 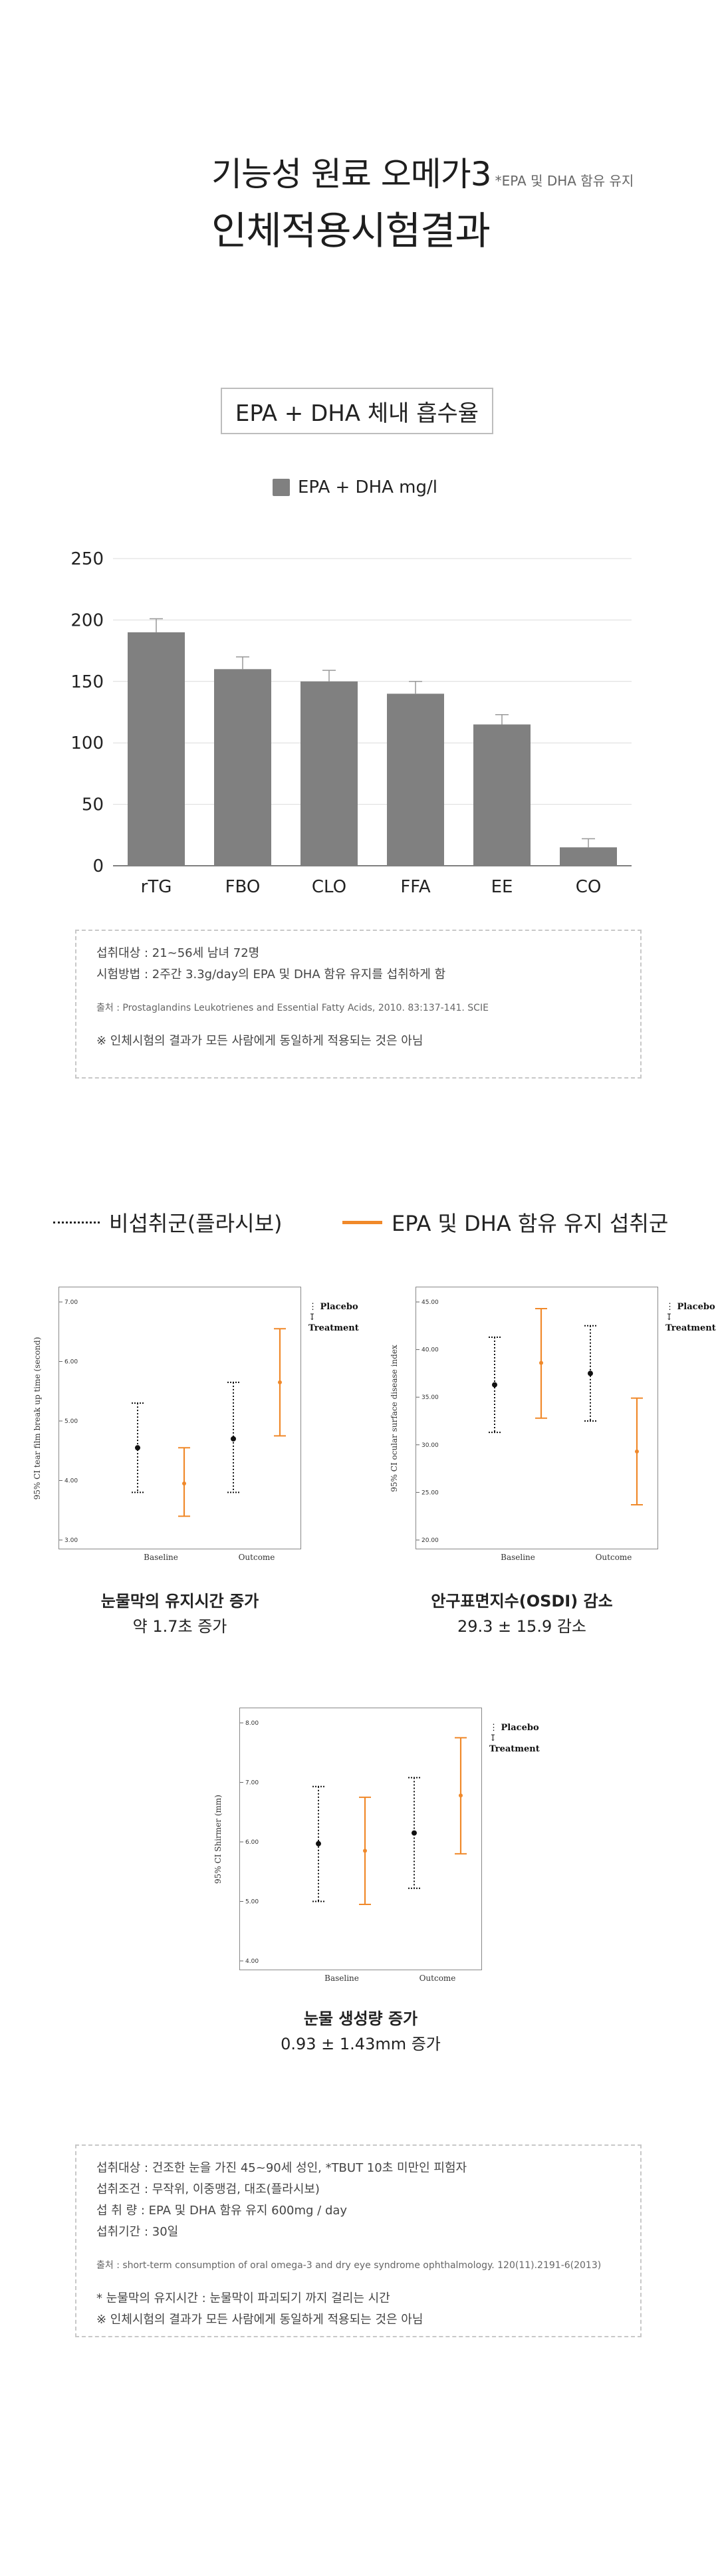 I want to click on y-tick-label: 20.00, so click(x=430, y=1540).